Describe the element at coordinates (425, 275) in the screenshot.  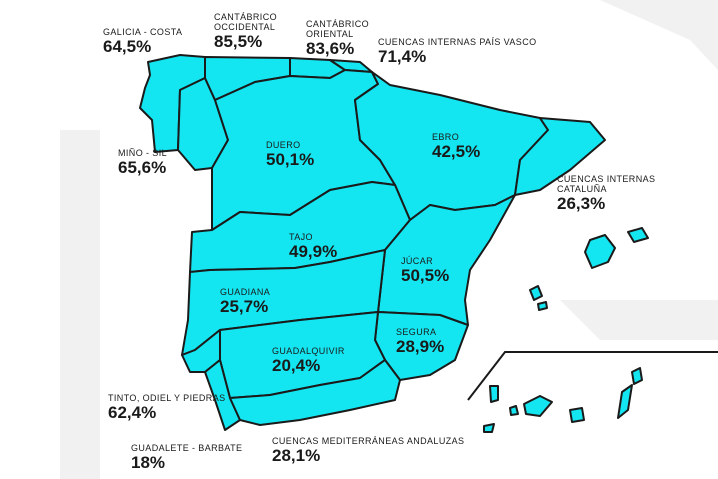
I see `basin-value: 50,5%` at that location.